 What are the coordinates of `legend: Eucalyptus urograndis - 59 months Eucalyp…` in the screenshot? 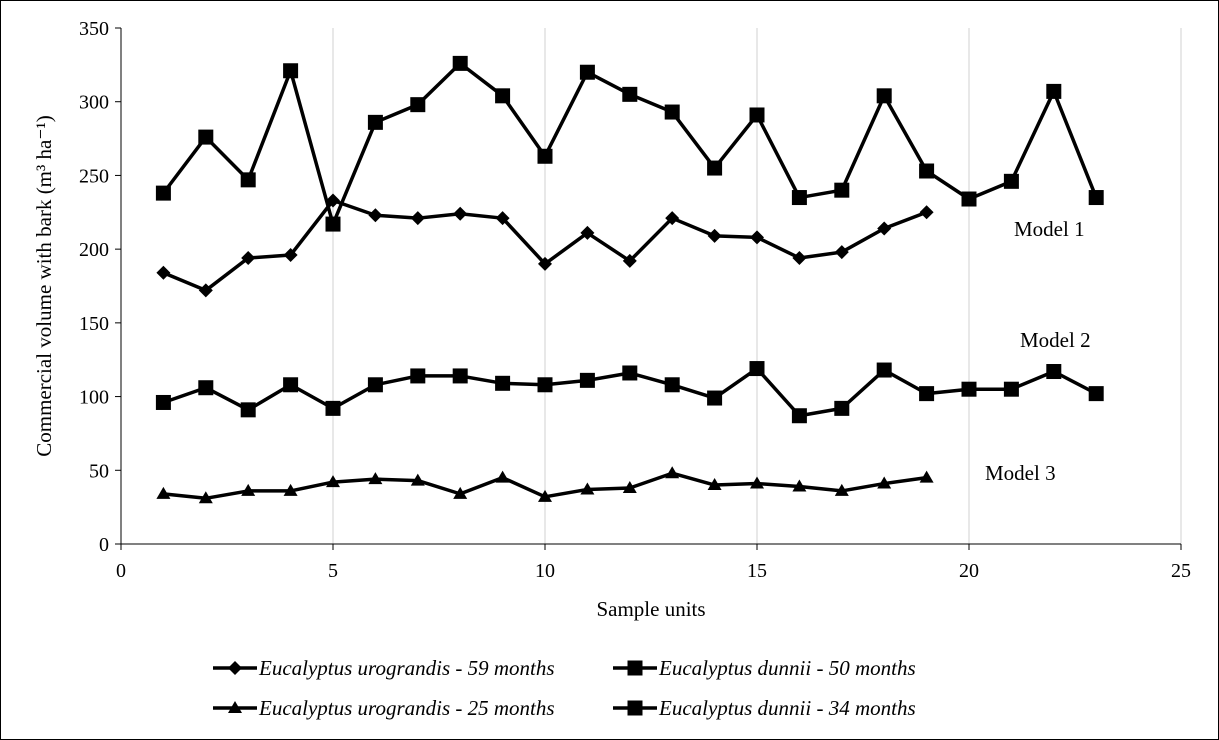 It's located at (564, 688).